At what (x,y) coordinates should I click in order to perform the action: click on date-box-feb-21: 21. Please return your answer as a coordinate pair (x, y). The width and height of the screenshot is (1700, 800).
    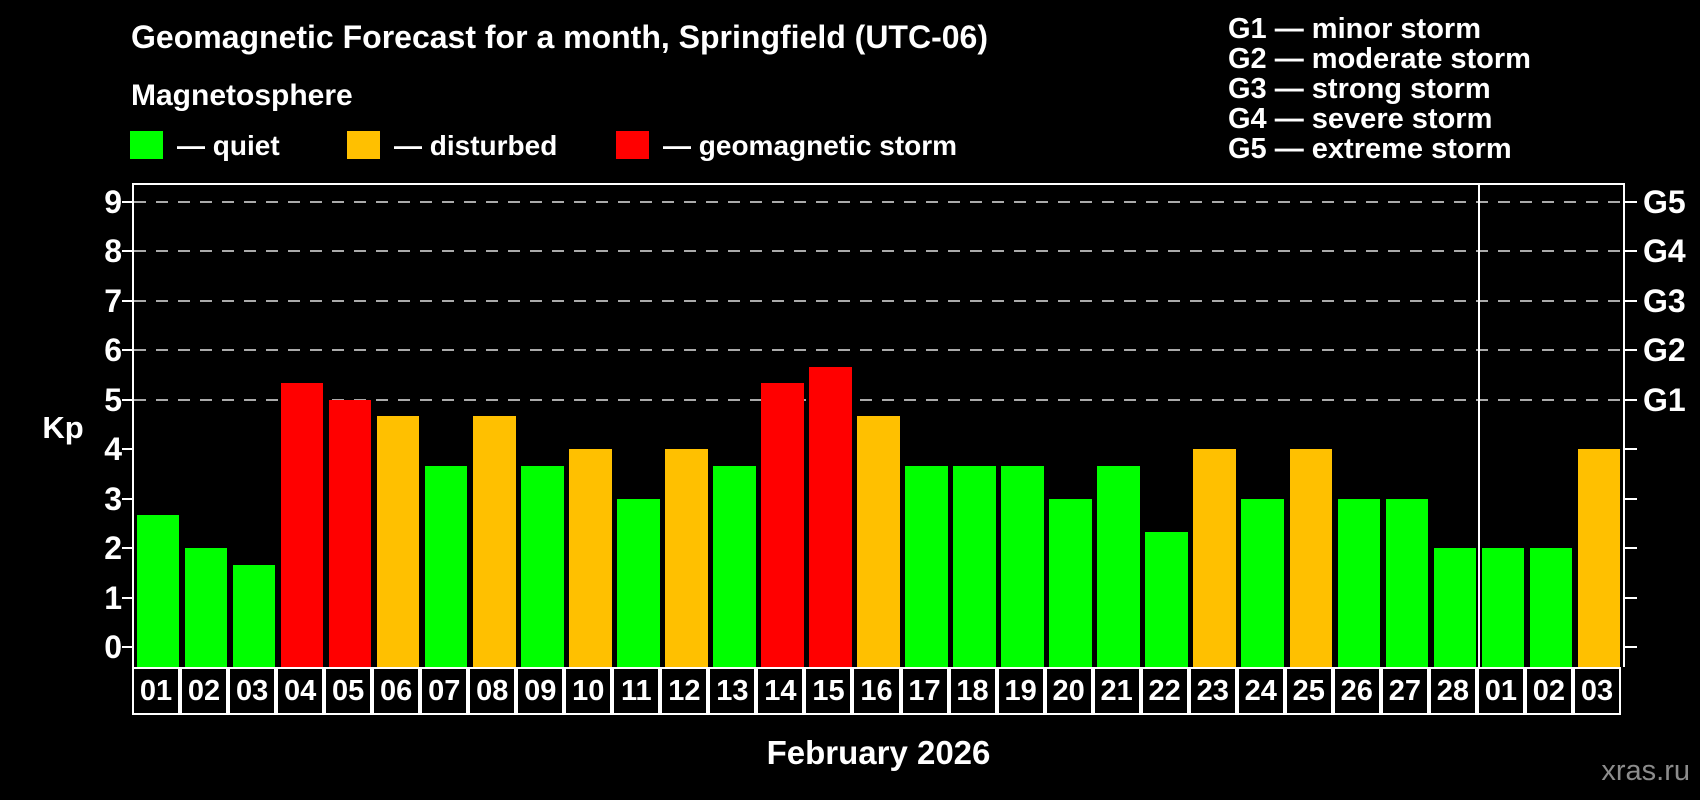
    Looking at the image, I should click on (1116, 691).